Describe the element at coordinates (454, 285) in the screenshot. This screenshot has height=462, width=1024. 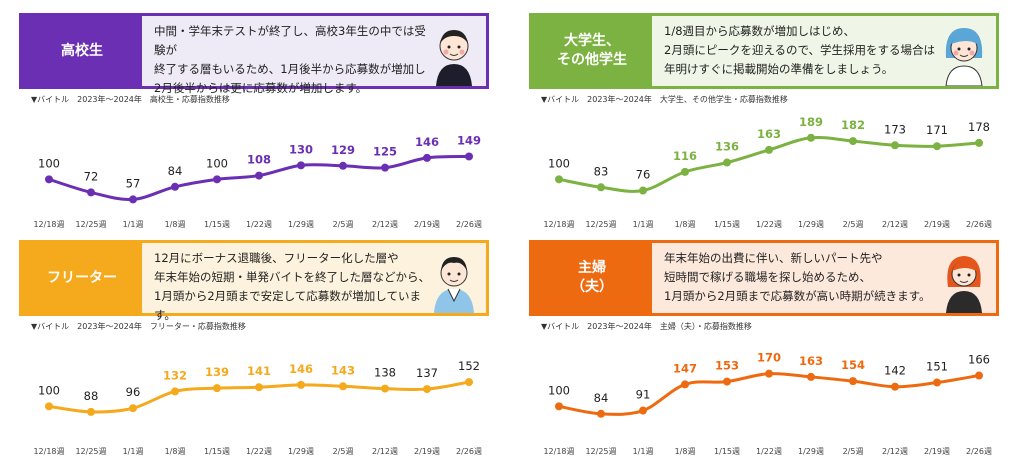
I see `freeter-icon` at that location.